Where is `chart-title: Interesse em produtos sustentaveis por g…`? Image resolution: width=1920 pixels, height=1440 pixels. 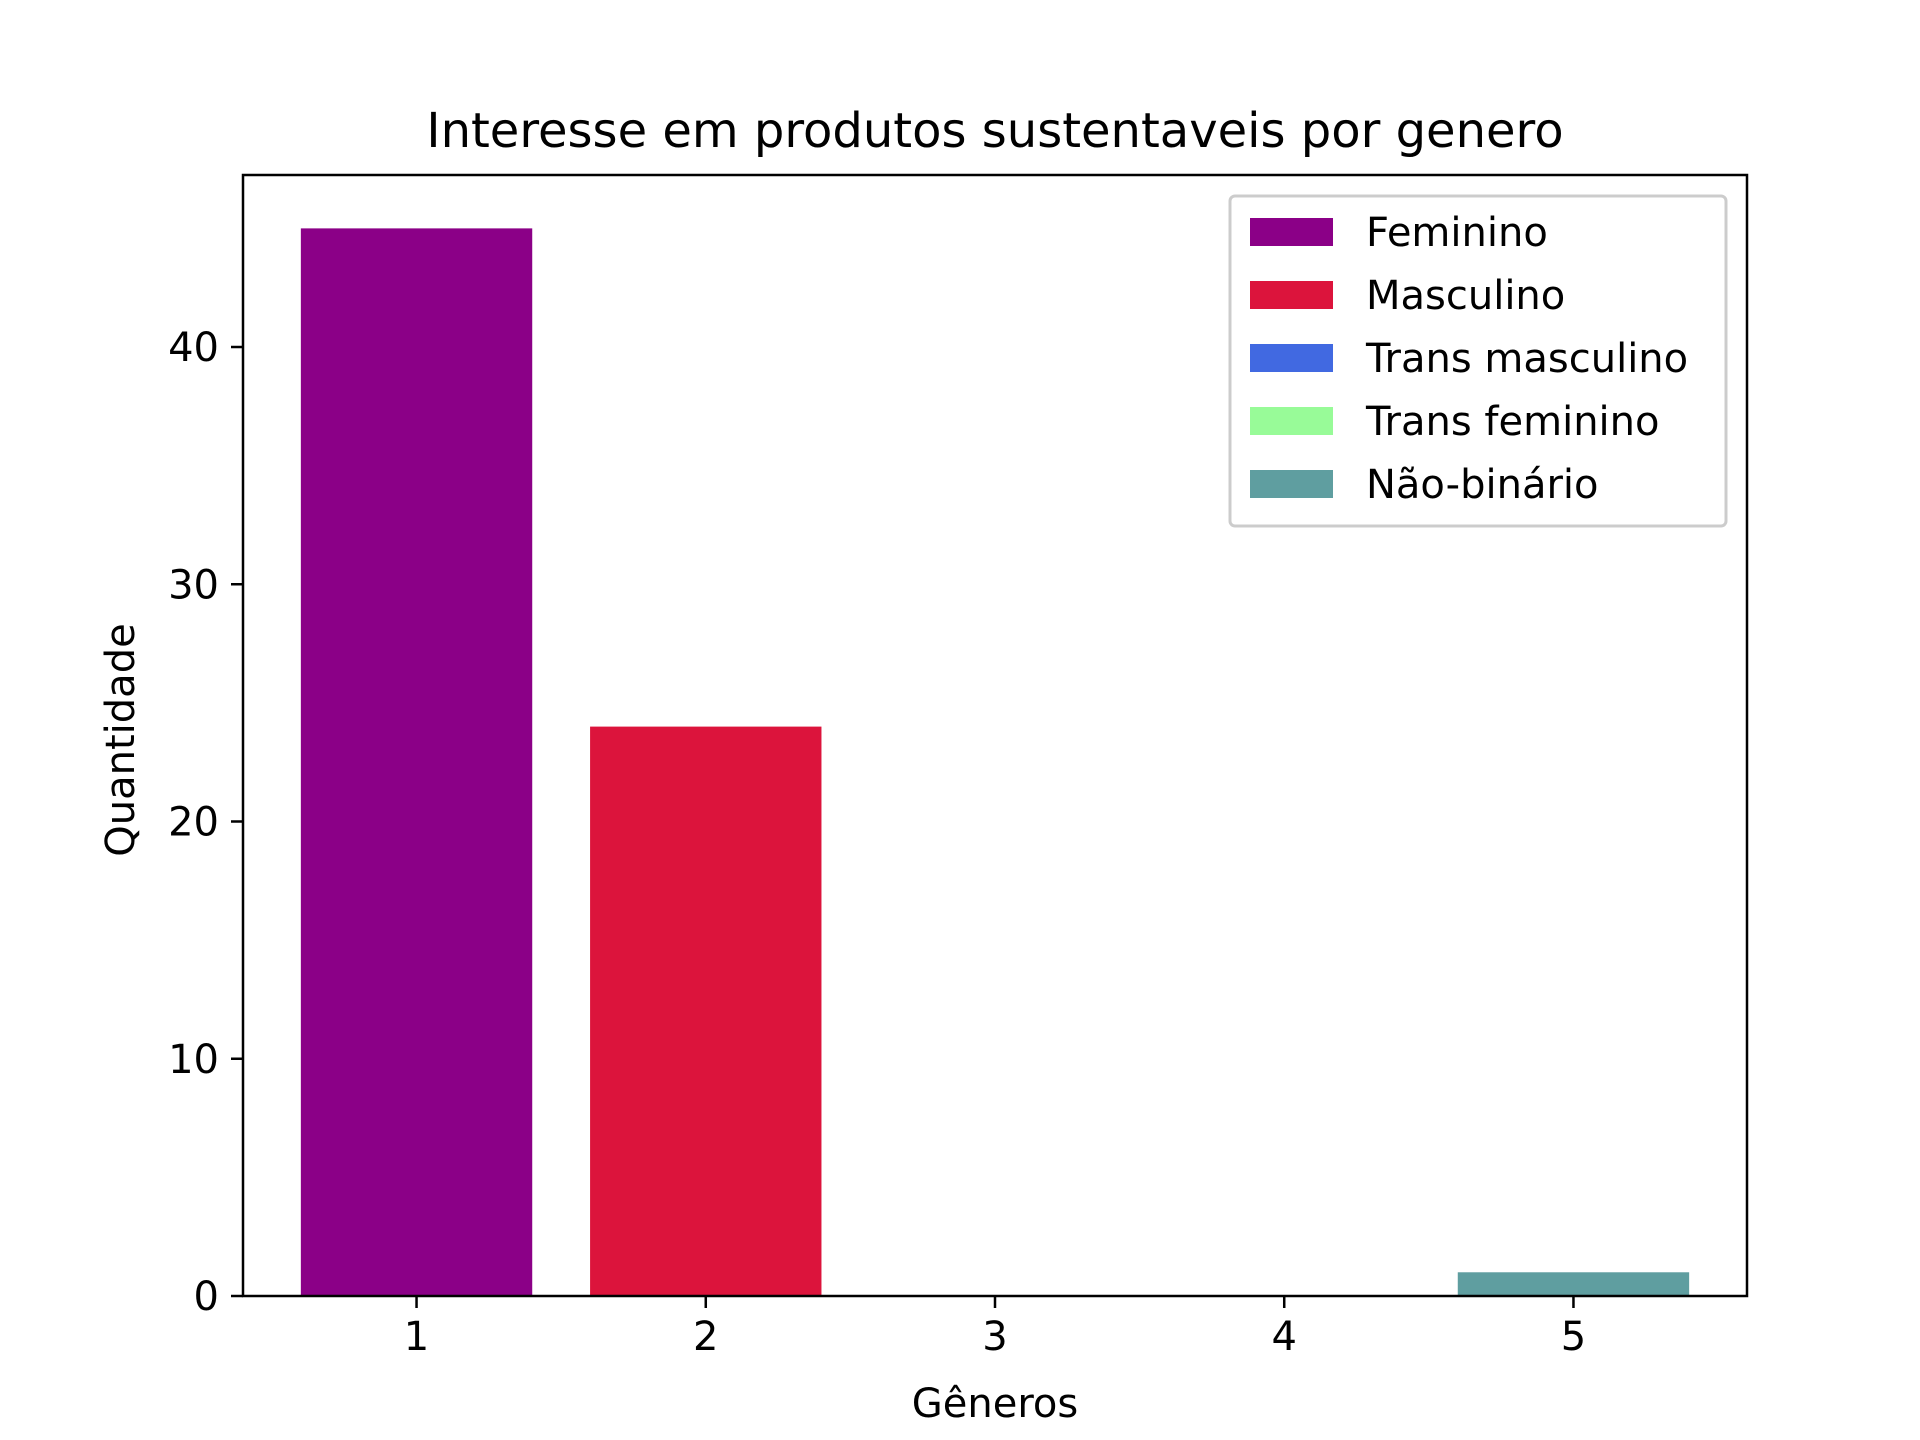 chart-title: Interesse em produtos sustentaveis por g… is located at coordinates (994, 131).